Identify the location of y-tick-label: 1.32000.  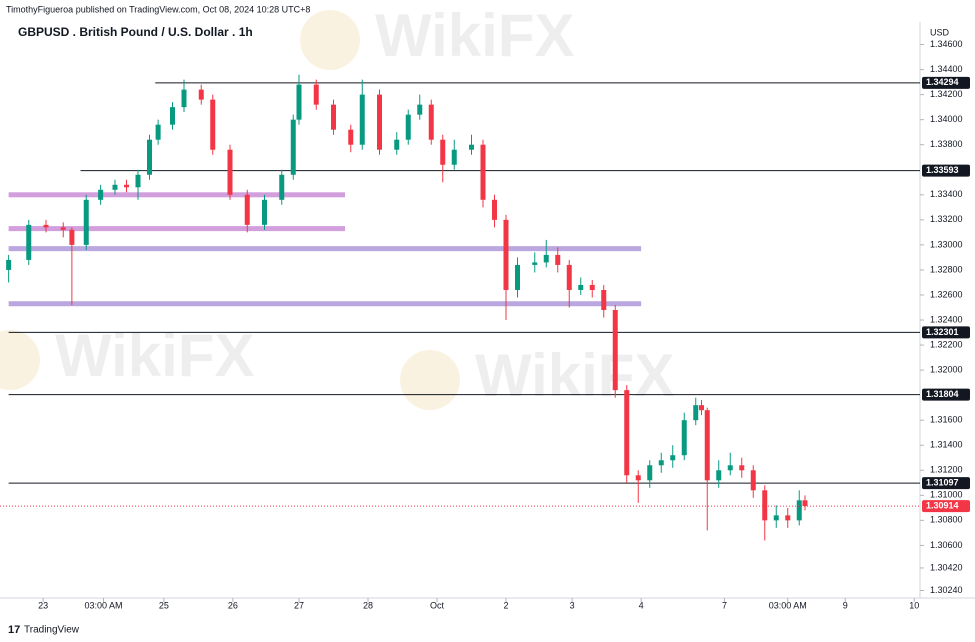
(946, 369).